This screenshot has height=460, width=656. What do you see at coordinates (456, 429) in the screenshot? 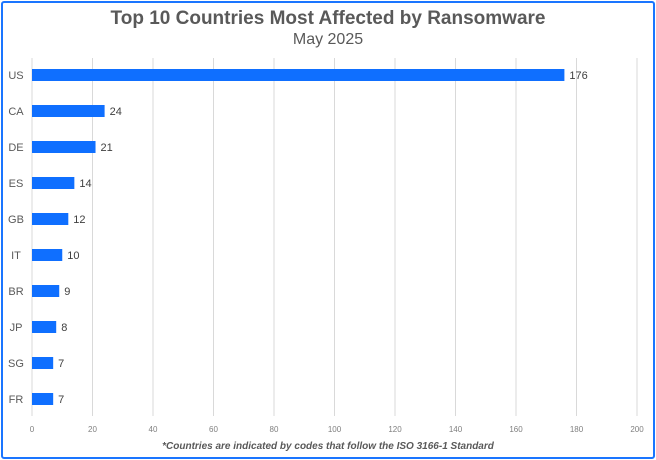
I see `x-tick-label: 140` at bounding box center [456, 429].